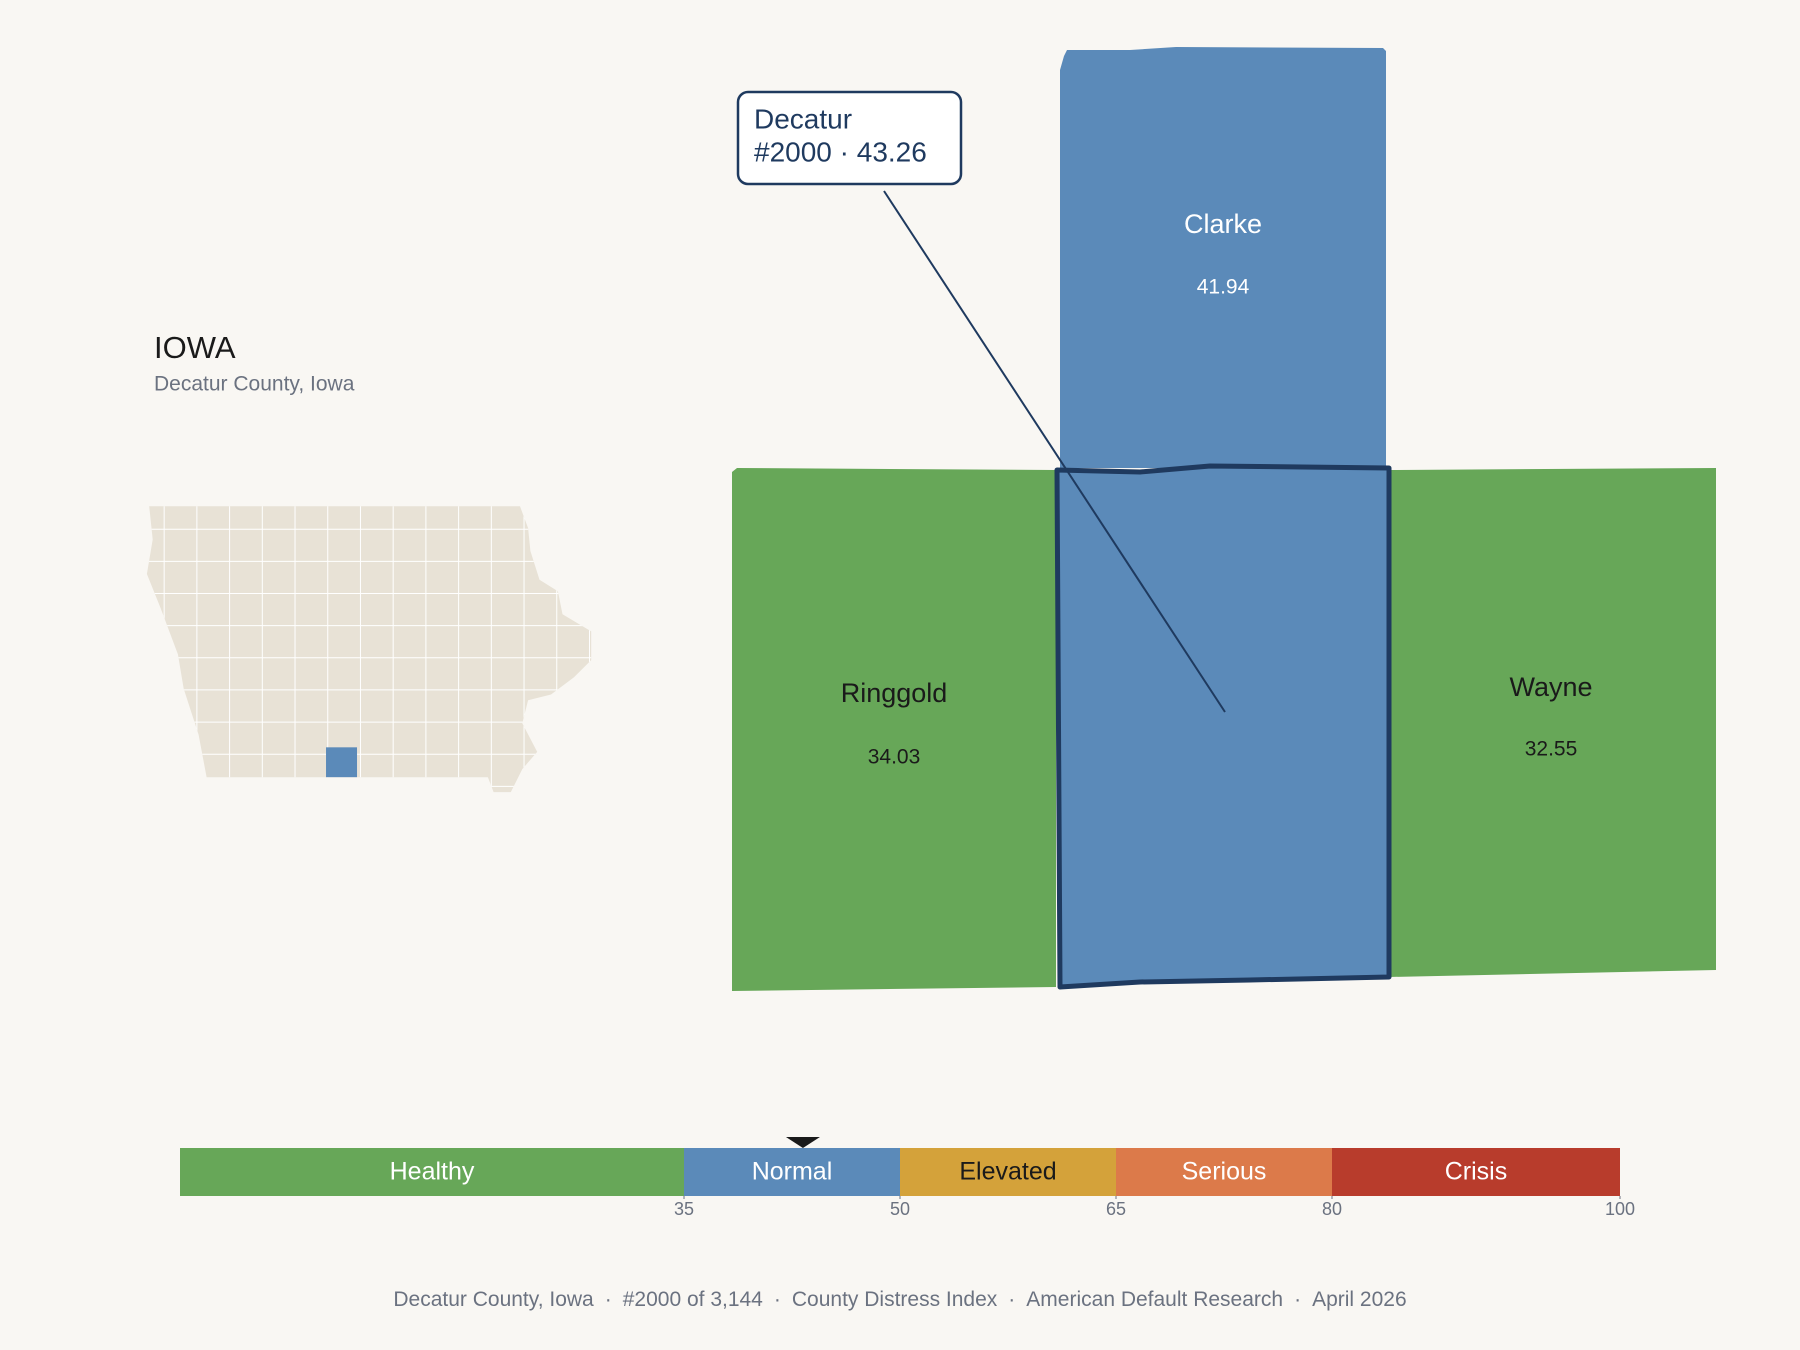 Image resolution: width=1800 pixels, height=1350 pixels. Describe the element at coordinates (1332, 1209) in the screenshot. I see `scale-tick-label: 80` at that location.